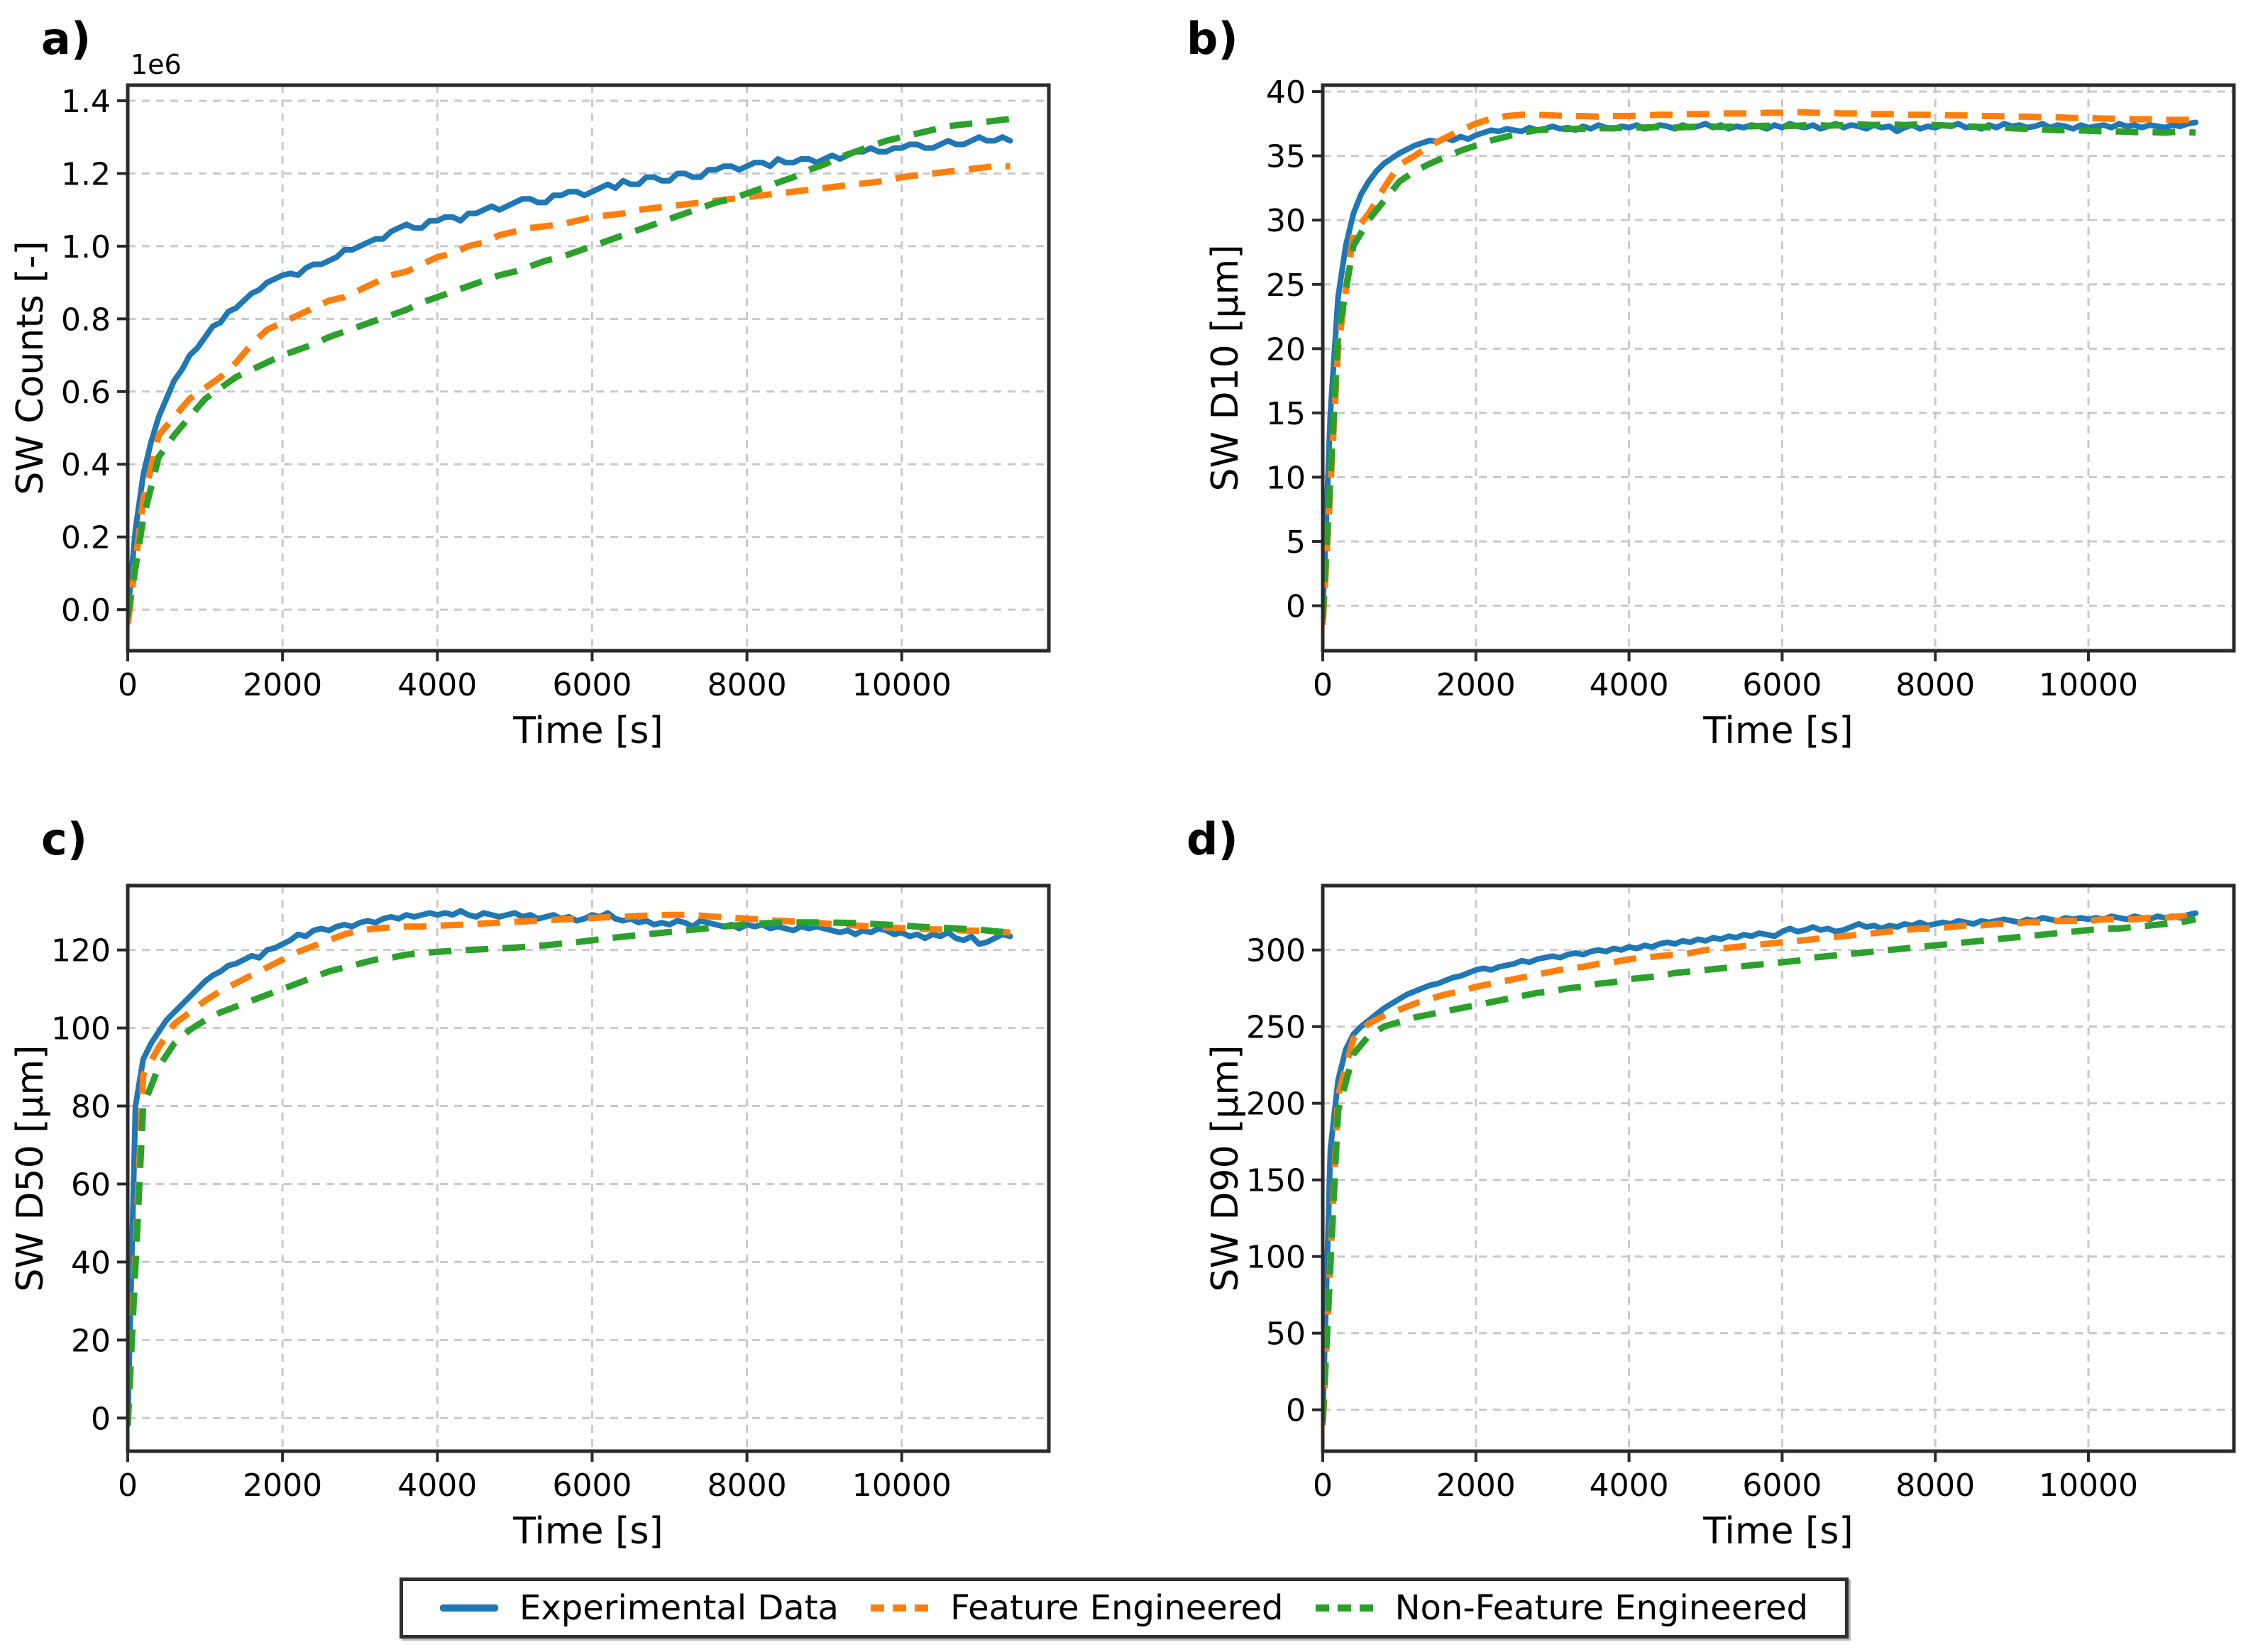 This screenshot has height=1652, width=2241. Describe the element at coordinates (1117, 1608) in the screenshot. I see `legend-label-feature-engineered: Feature Engineered` at that location.